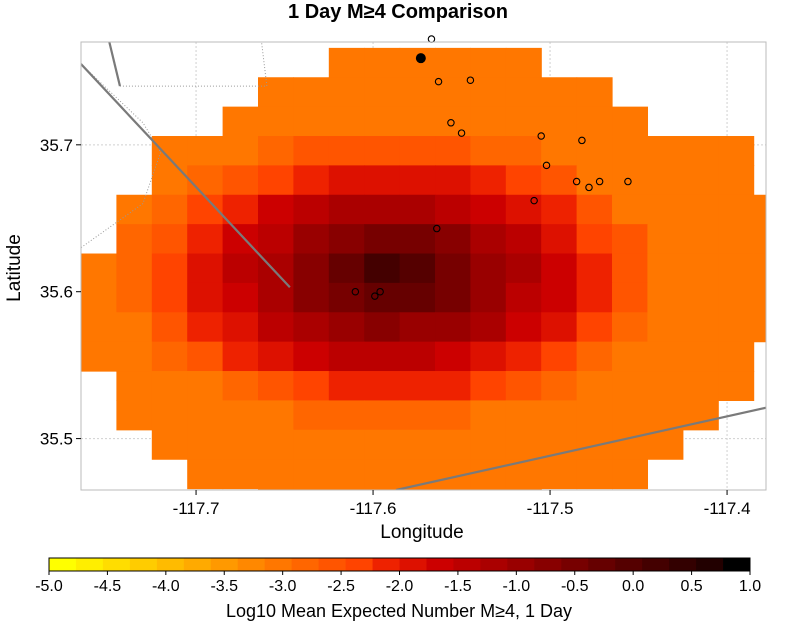  Describe the element at coordinates (224, 586) in the screenshot. I see `colorbar-tick-label: -3.5` at that location.